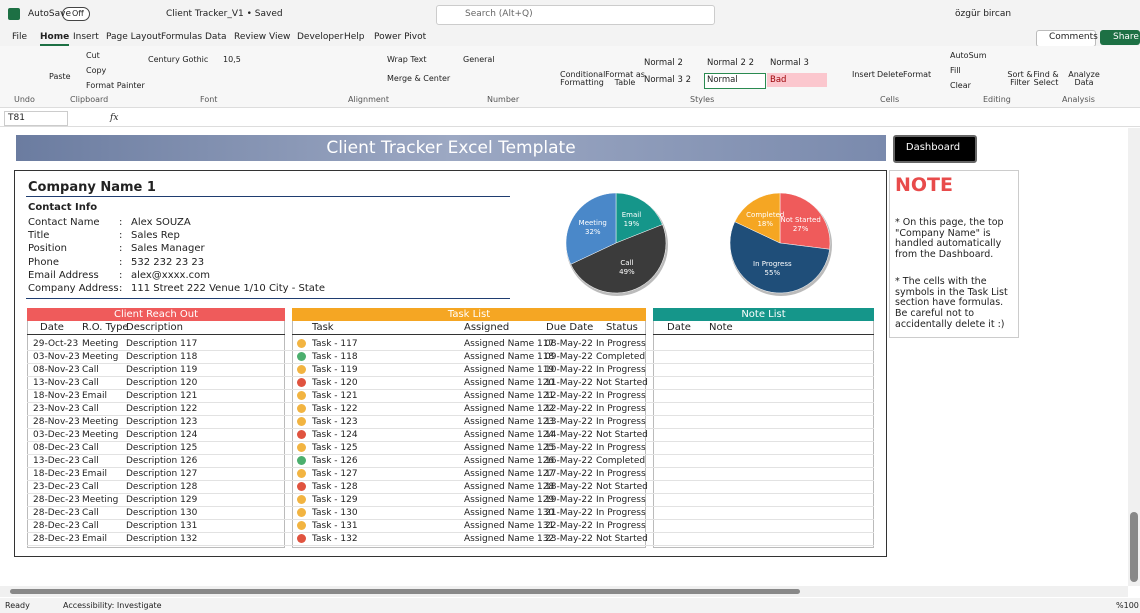 The height and width of the screenshot is (613, 1140). I want to click on toggle-label: Off, so click(78, 13).